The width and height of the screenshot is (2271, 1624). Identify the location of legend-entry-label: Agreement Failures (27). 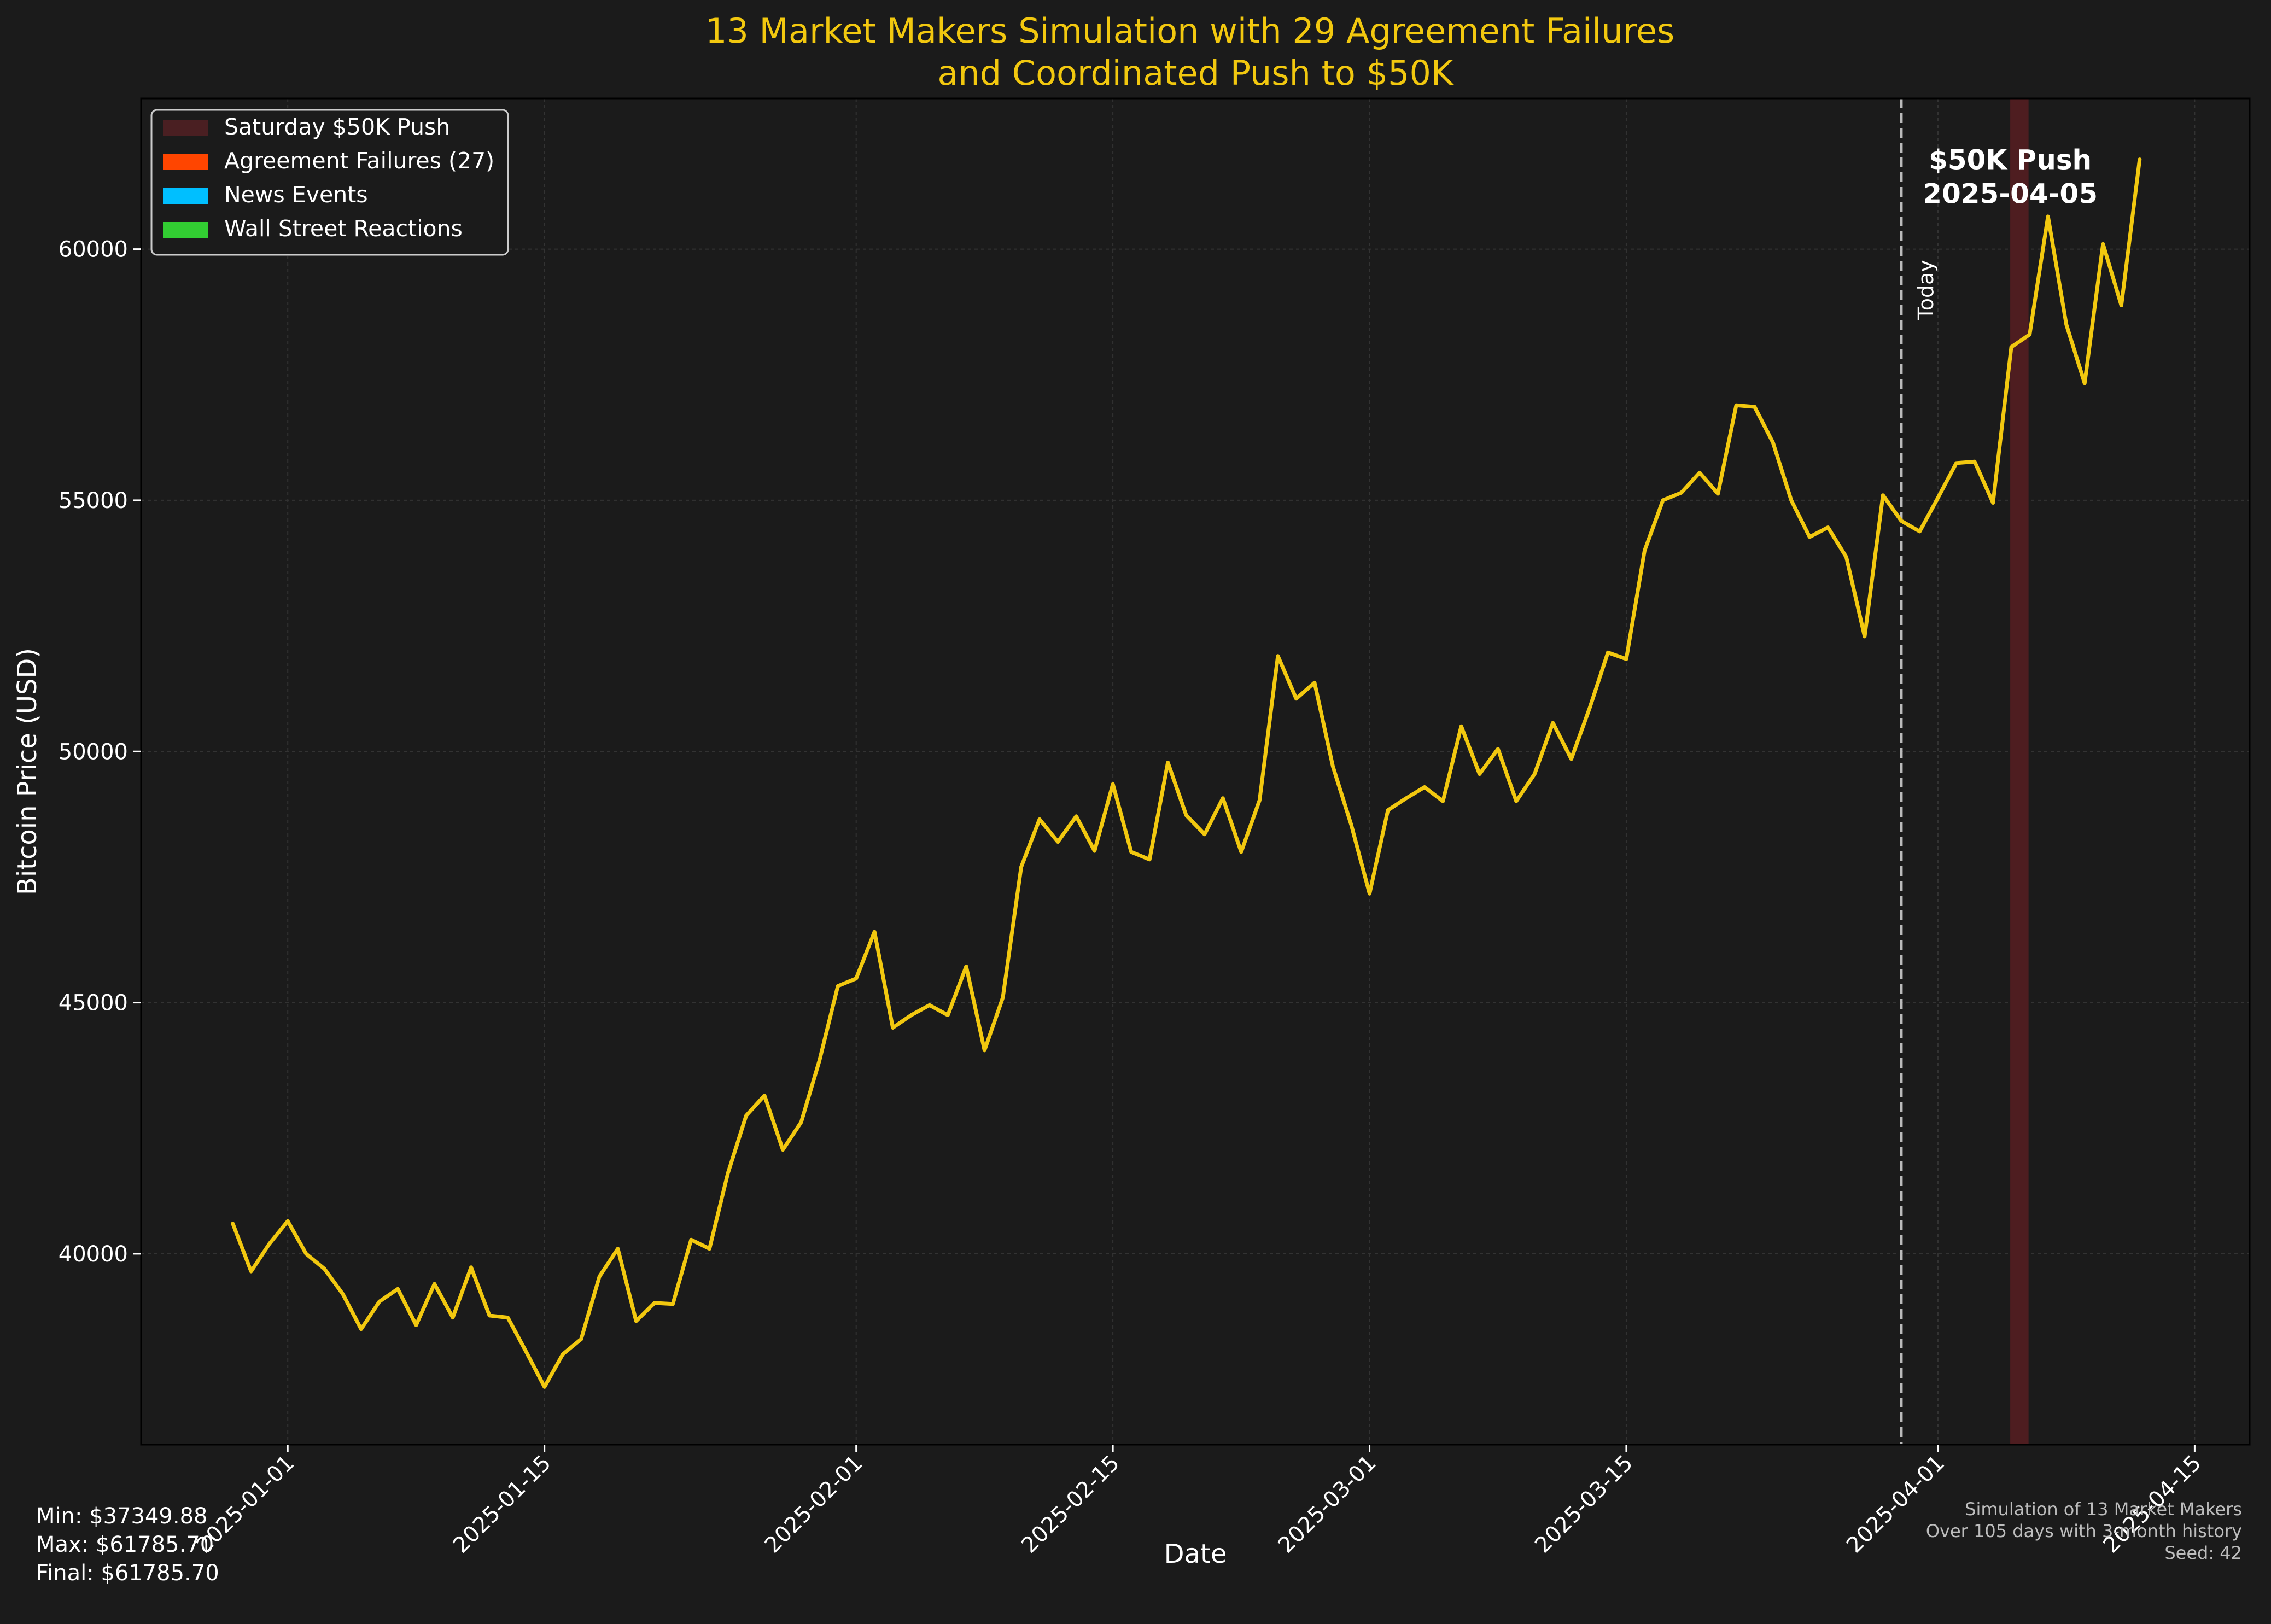
(359, 161).